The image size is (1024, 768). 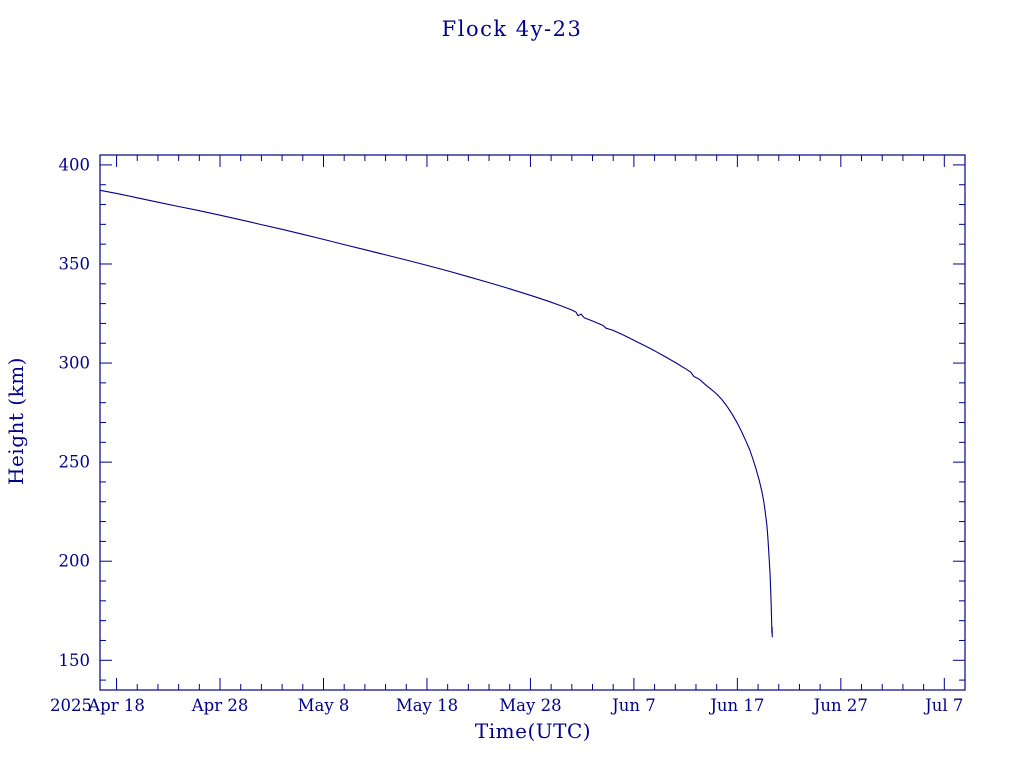 What do you see at coordinates (75, 561) in the screenshot?
I see `y-tick-label: 200` at bounding box center [75, 561].